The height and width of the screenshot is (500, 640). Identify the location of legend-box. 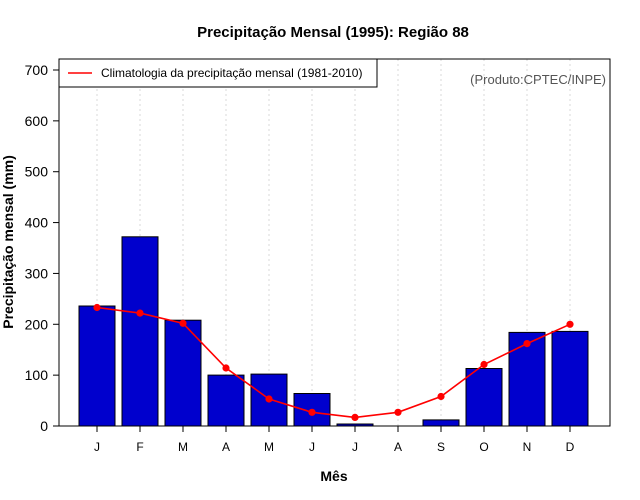
(218, 73).